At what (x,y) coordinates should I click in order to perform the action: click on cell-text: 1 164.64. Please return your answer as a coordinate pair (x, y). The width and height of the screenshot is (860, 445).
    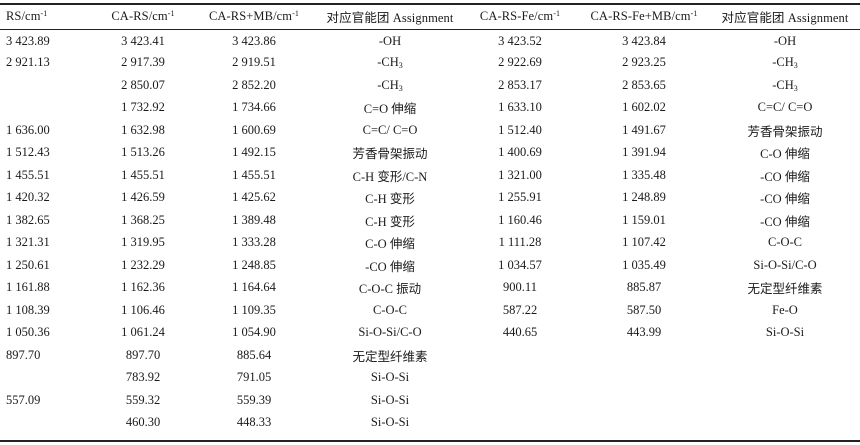
    Looking at the image, I should click on (254, 287).